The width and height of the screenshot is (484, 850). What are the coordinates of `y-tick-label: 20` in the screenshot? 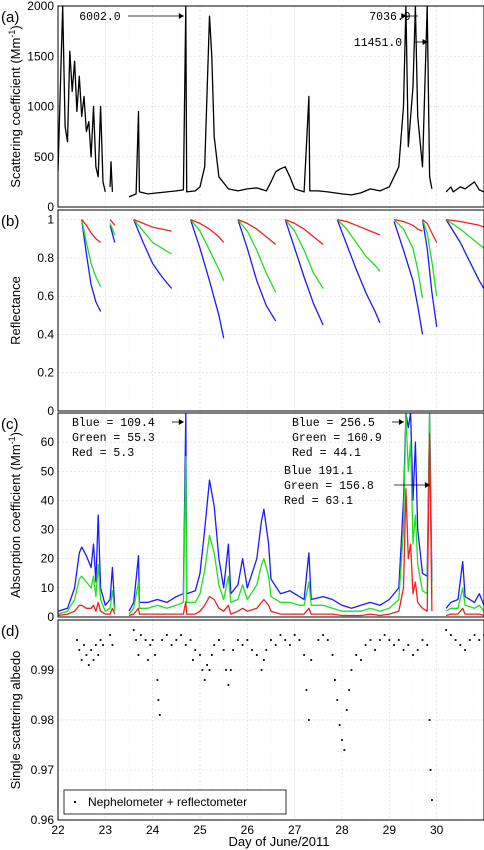 It's located at (48, 559).